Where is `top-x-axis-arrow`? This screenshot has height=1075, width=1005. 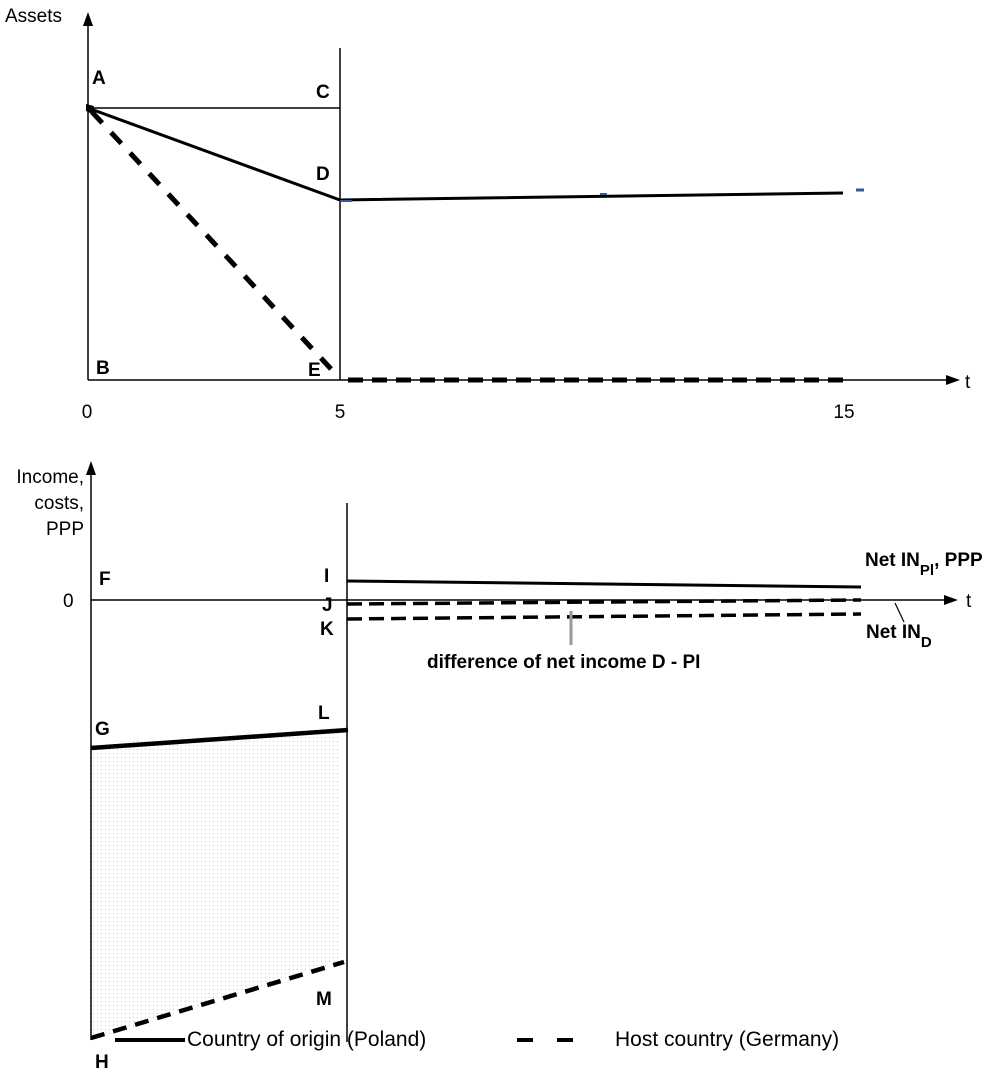
top-x-axis-arrow is located at coordinates (953, 380).